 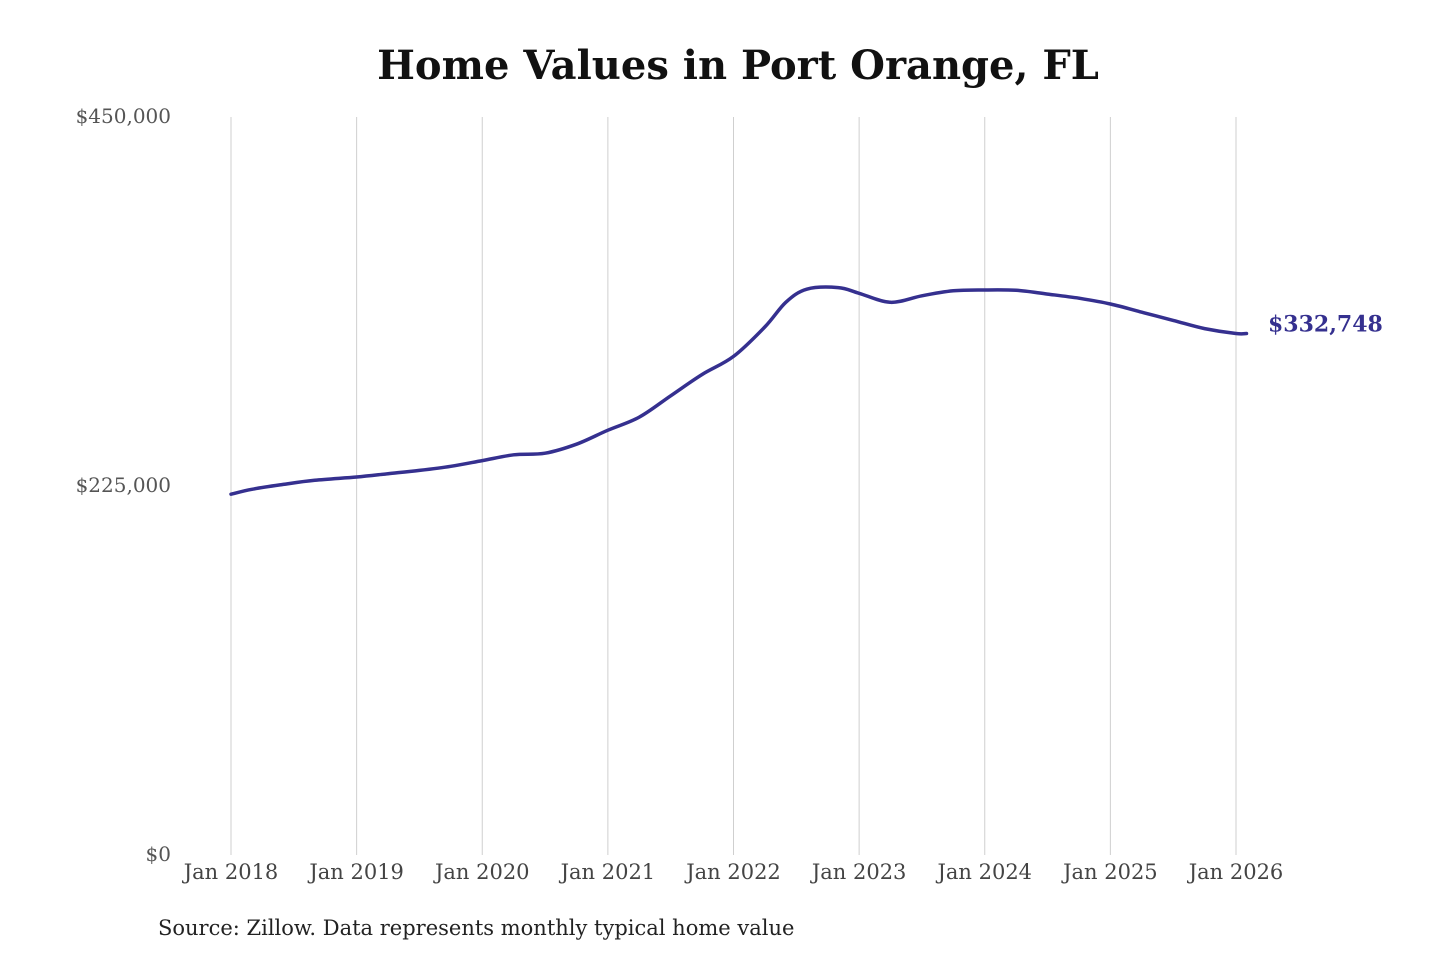 What do you see at coordinates (230, 872) in the screenshot?
I see `x-tick-label: Jan 2018` at bounding box center [230, 872].